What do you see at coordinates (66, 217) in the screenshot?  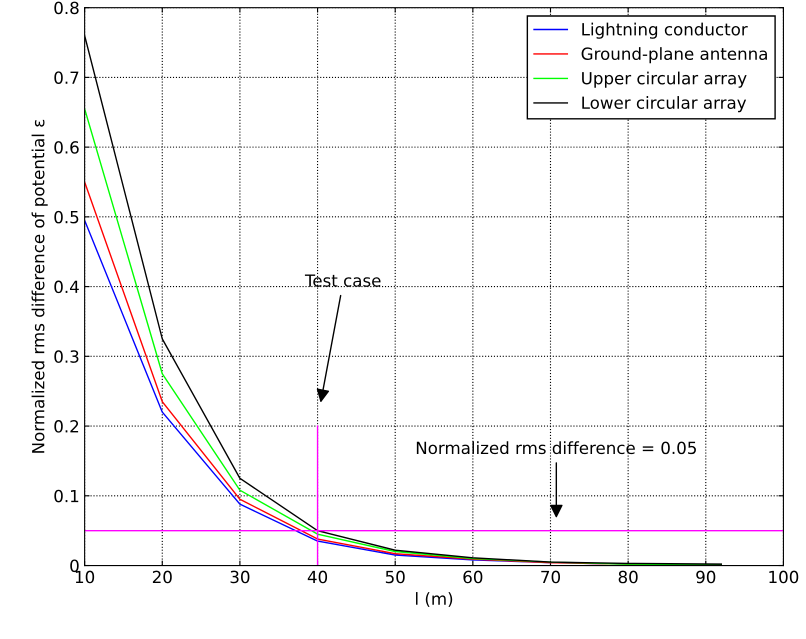 I see `y-tick-label: 0.5` at bounding box center [66, 217].